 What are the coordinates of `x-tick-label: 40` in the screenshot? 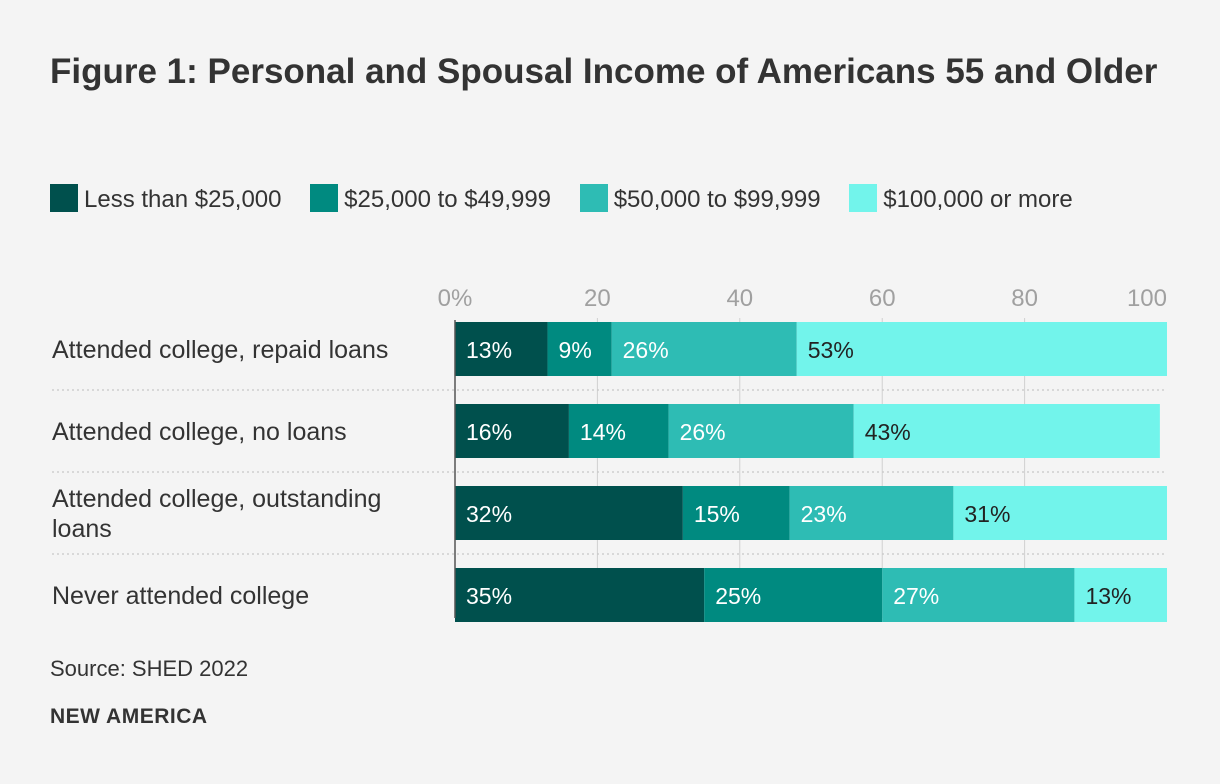 It's located at (739, 298).